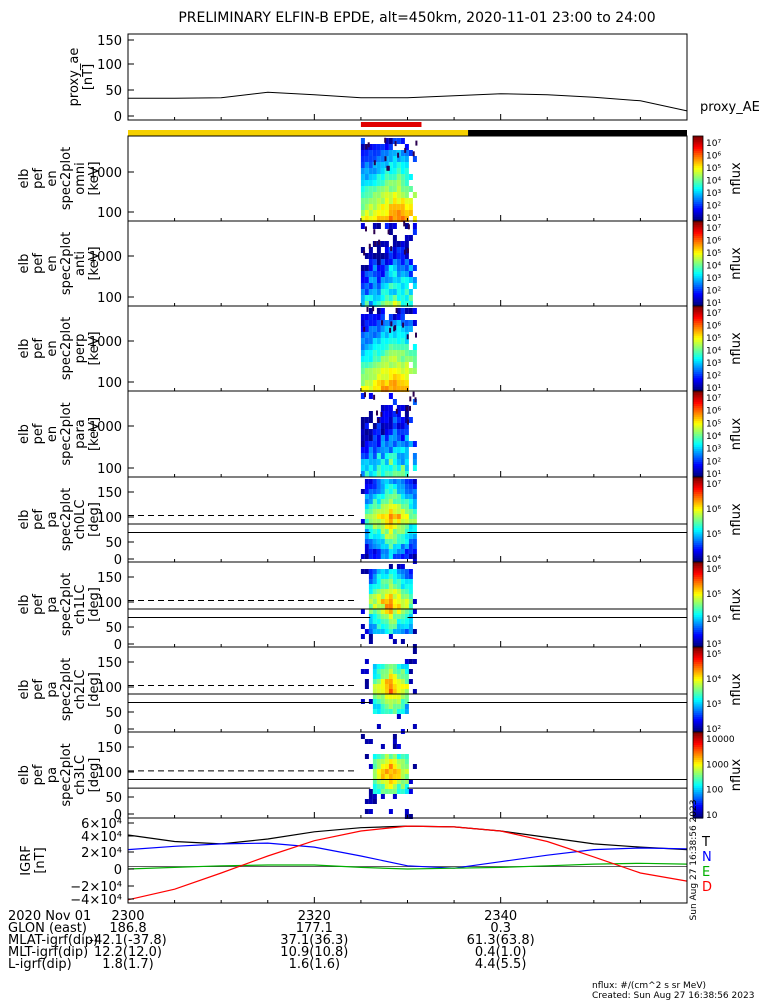 The image size is (775, 1000). Describe the element at coordinates (24, 690) in the screenshot. I see `ylabel-line: elb` at that location.